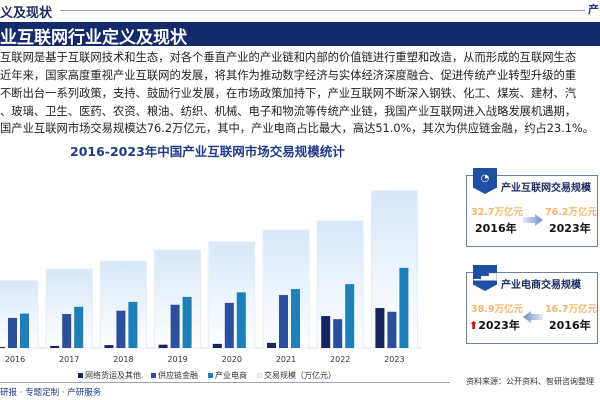  I want to click on card-year: 2023年, so click(570, 228).